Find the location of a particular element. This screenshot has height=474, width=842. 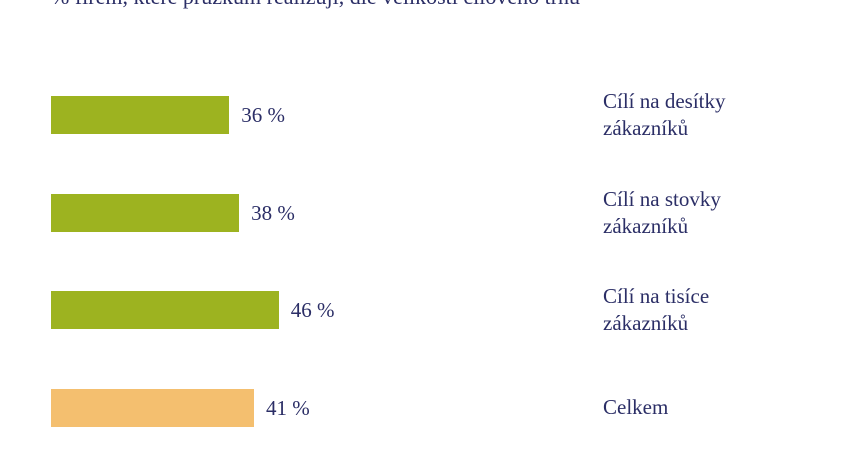

value-label: 36 % is located at coordinates (263, 115).